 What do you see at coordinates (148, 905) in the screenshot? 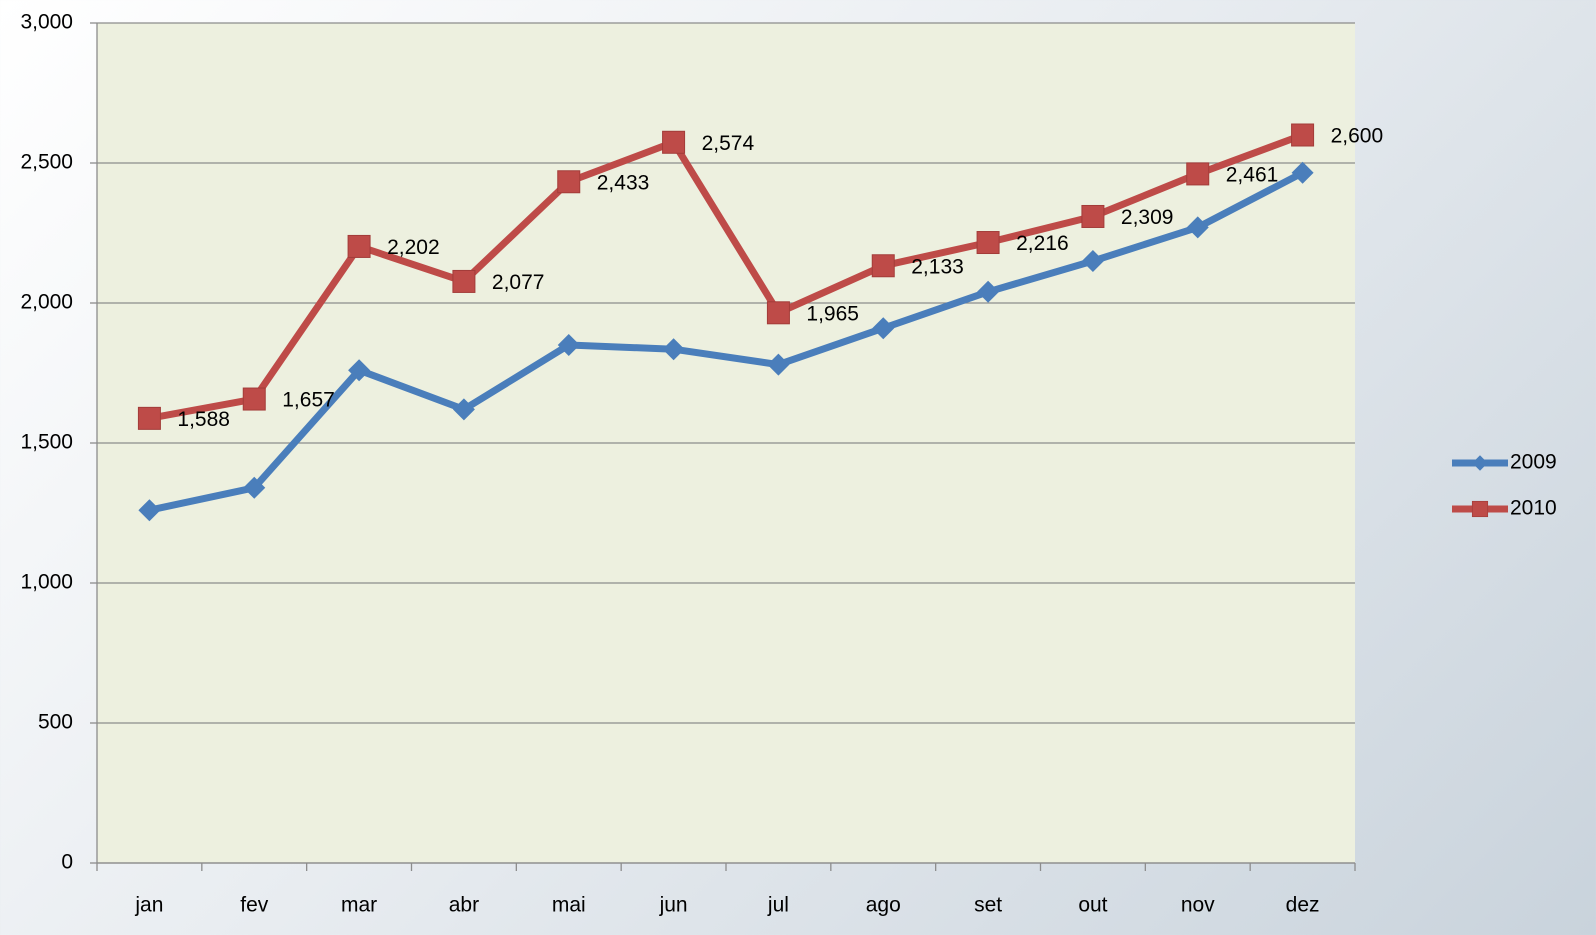
I see `x-tick-label: jan` at bounding box center [148, 905].